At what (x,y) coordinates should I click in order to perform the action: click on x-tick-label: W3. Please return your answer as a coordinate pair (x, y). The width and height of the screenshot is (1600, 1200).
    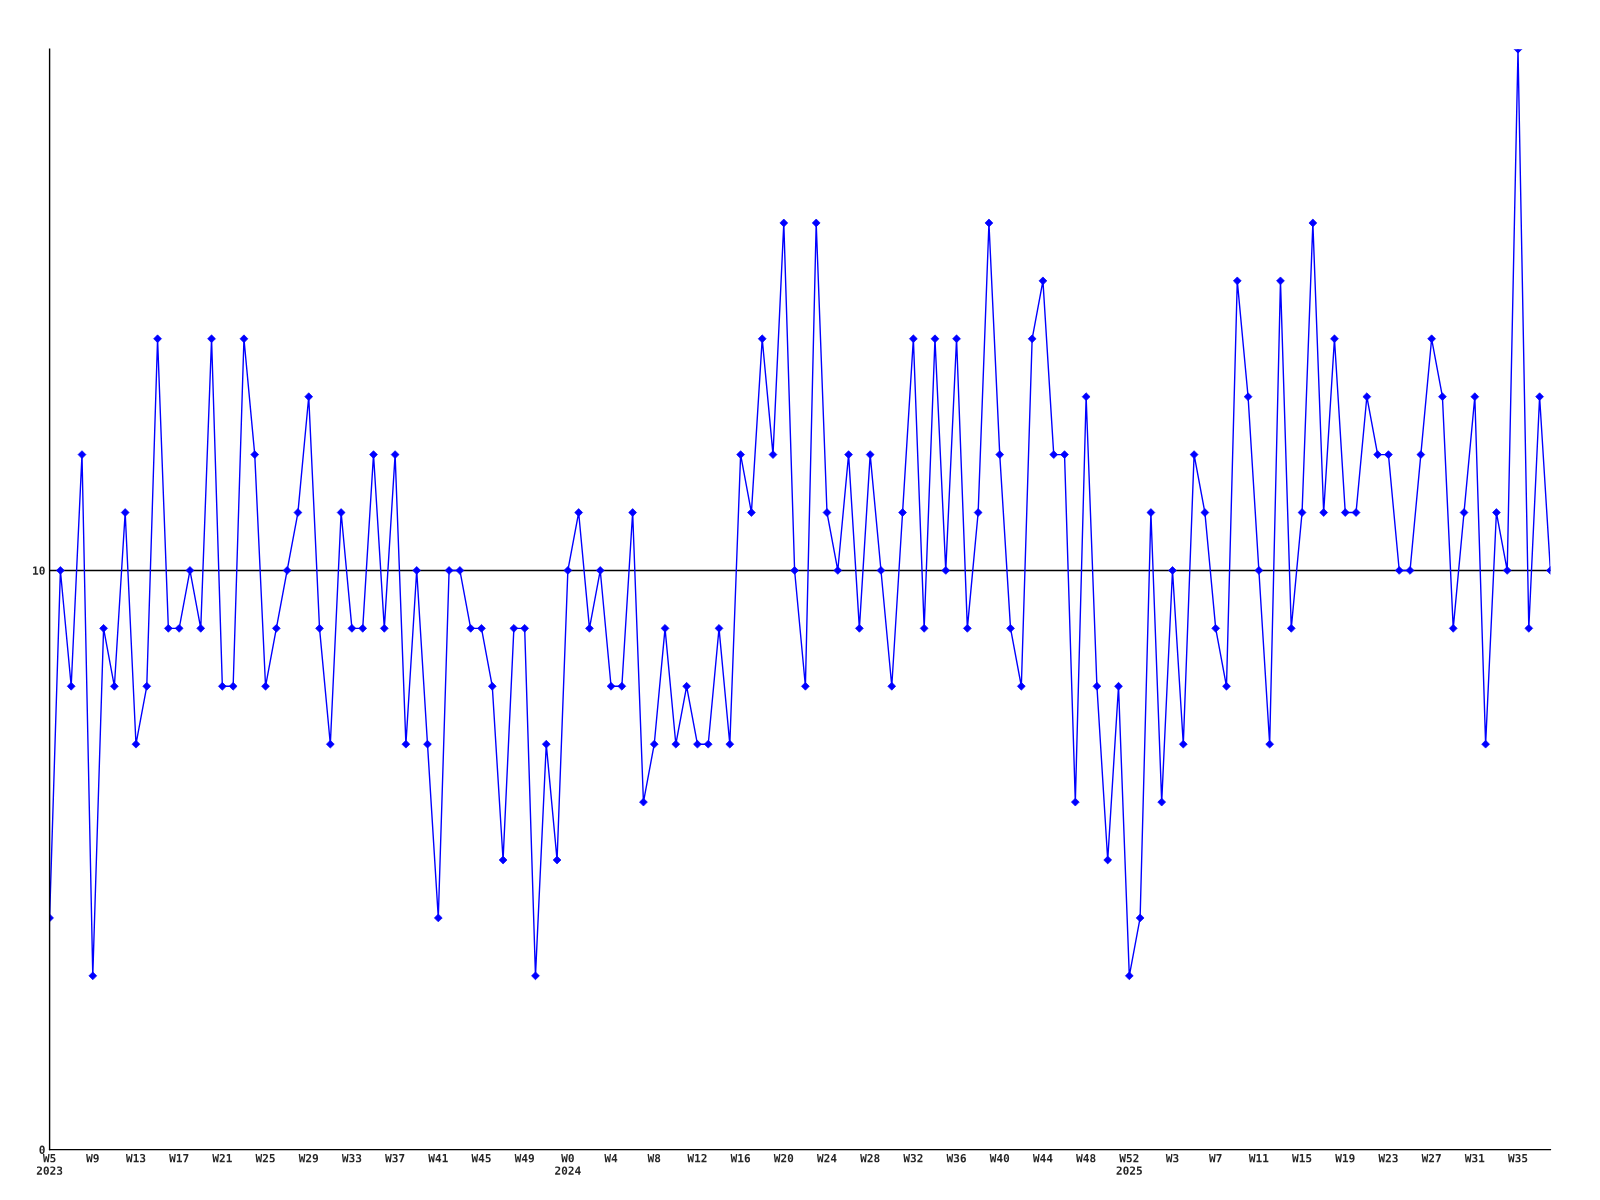
    Looking at the image, I should click on (1172, 1158).